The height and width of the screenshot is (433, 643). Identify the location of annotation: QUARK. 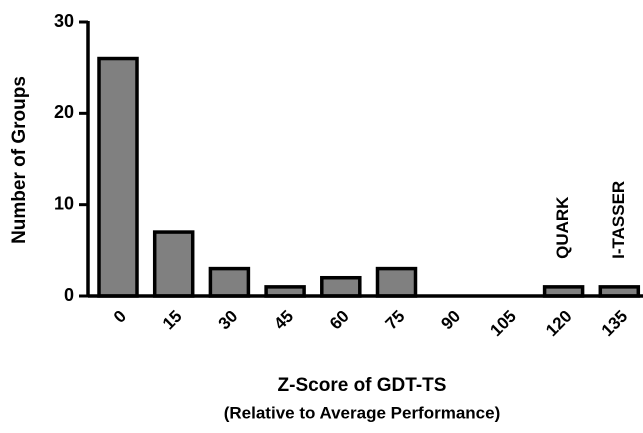
(562, 227).